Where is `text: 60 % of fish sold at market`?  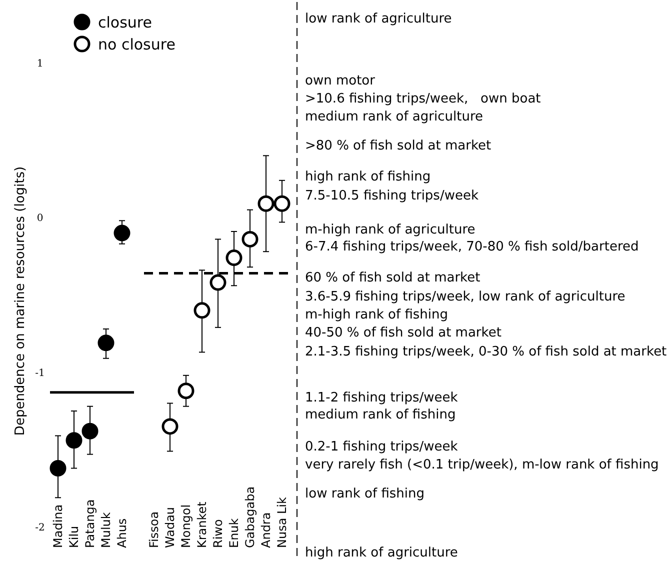 text: 60 % of fish sold at market is located at coordinates (392, 278).